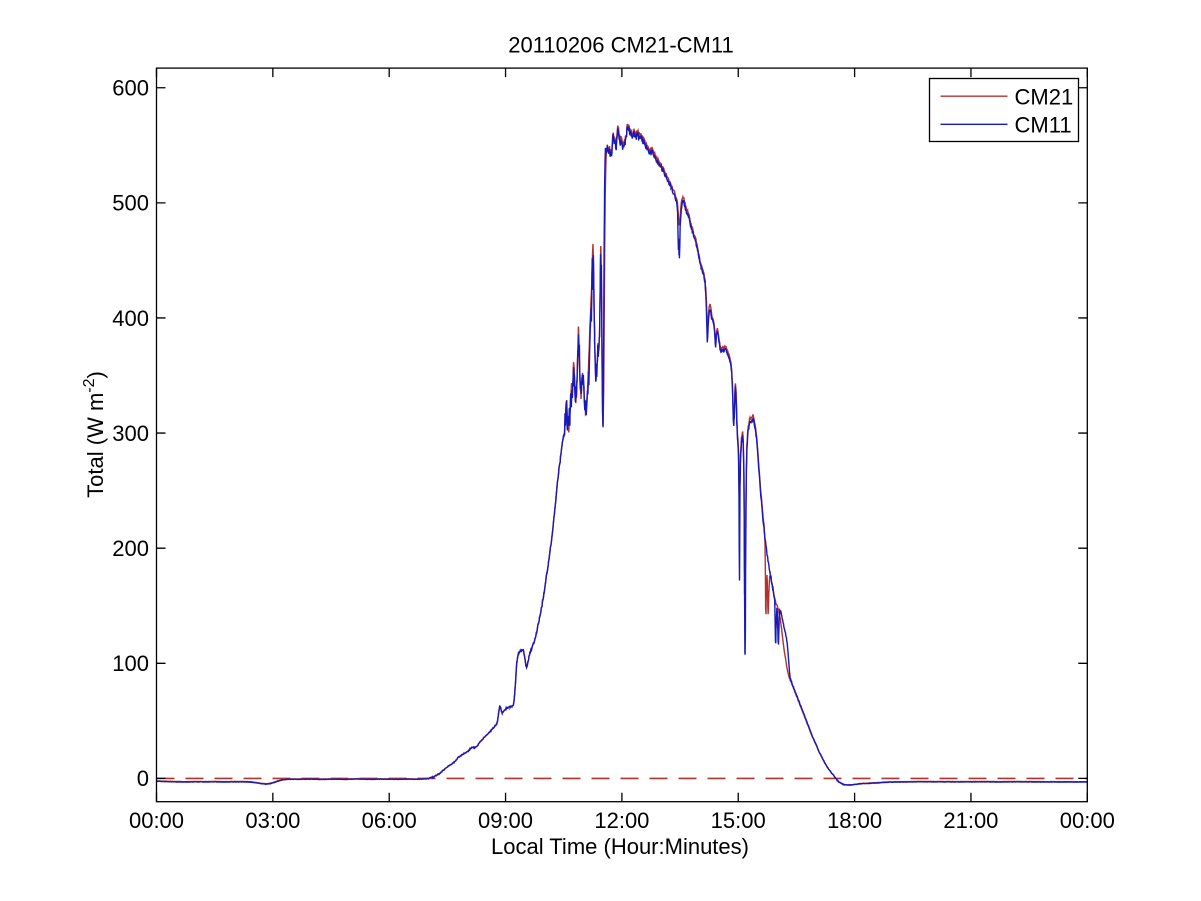  I want to click on svg-text: 300, so click(130, 433).